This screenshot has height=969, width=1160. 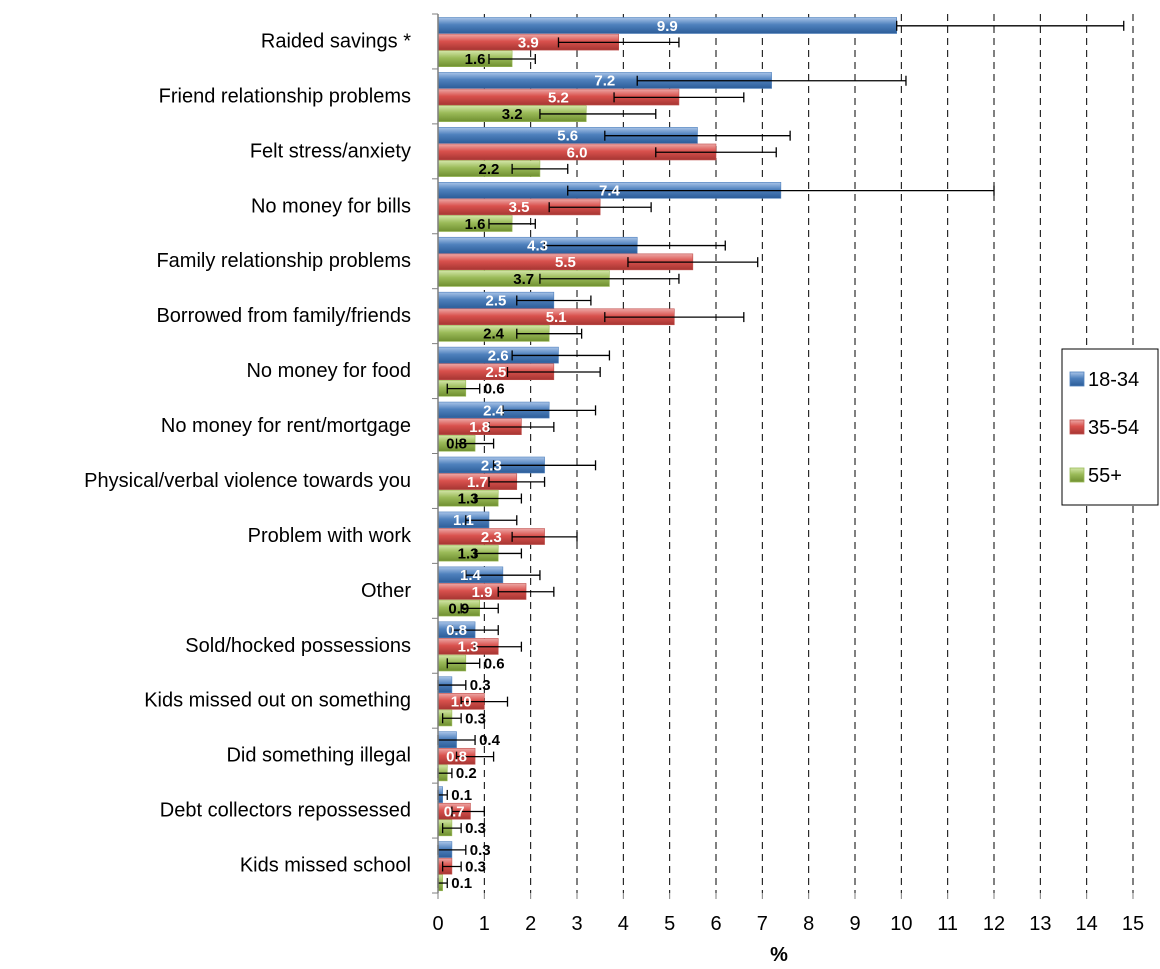 I want to click on legend: 18-34 35-54 55+, so click(x=1110, y=427).